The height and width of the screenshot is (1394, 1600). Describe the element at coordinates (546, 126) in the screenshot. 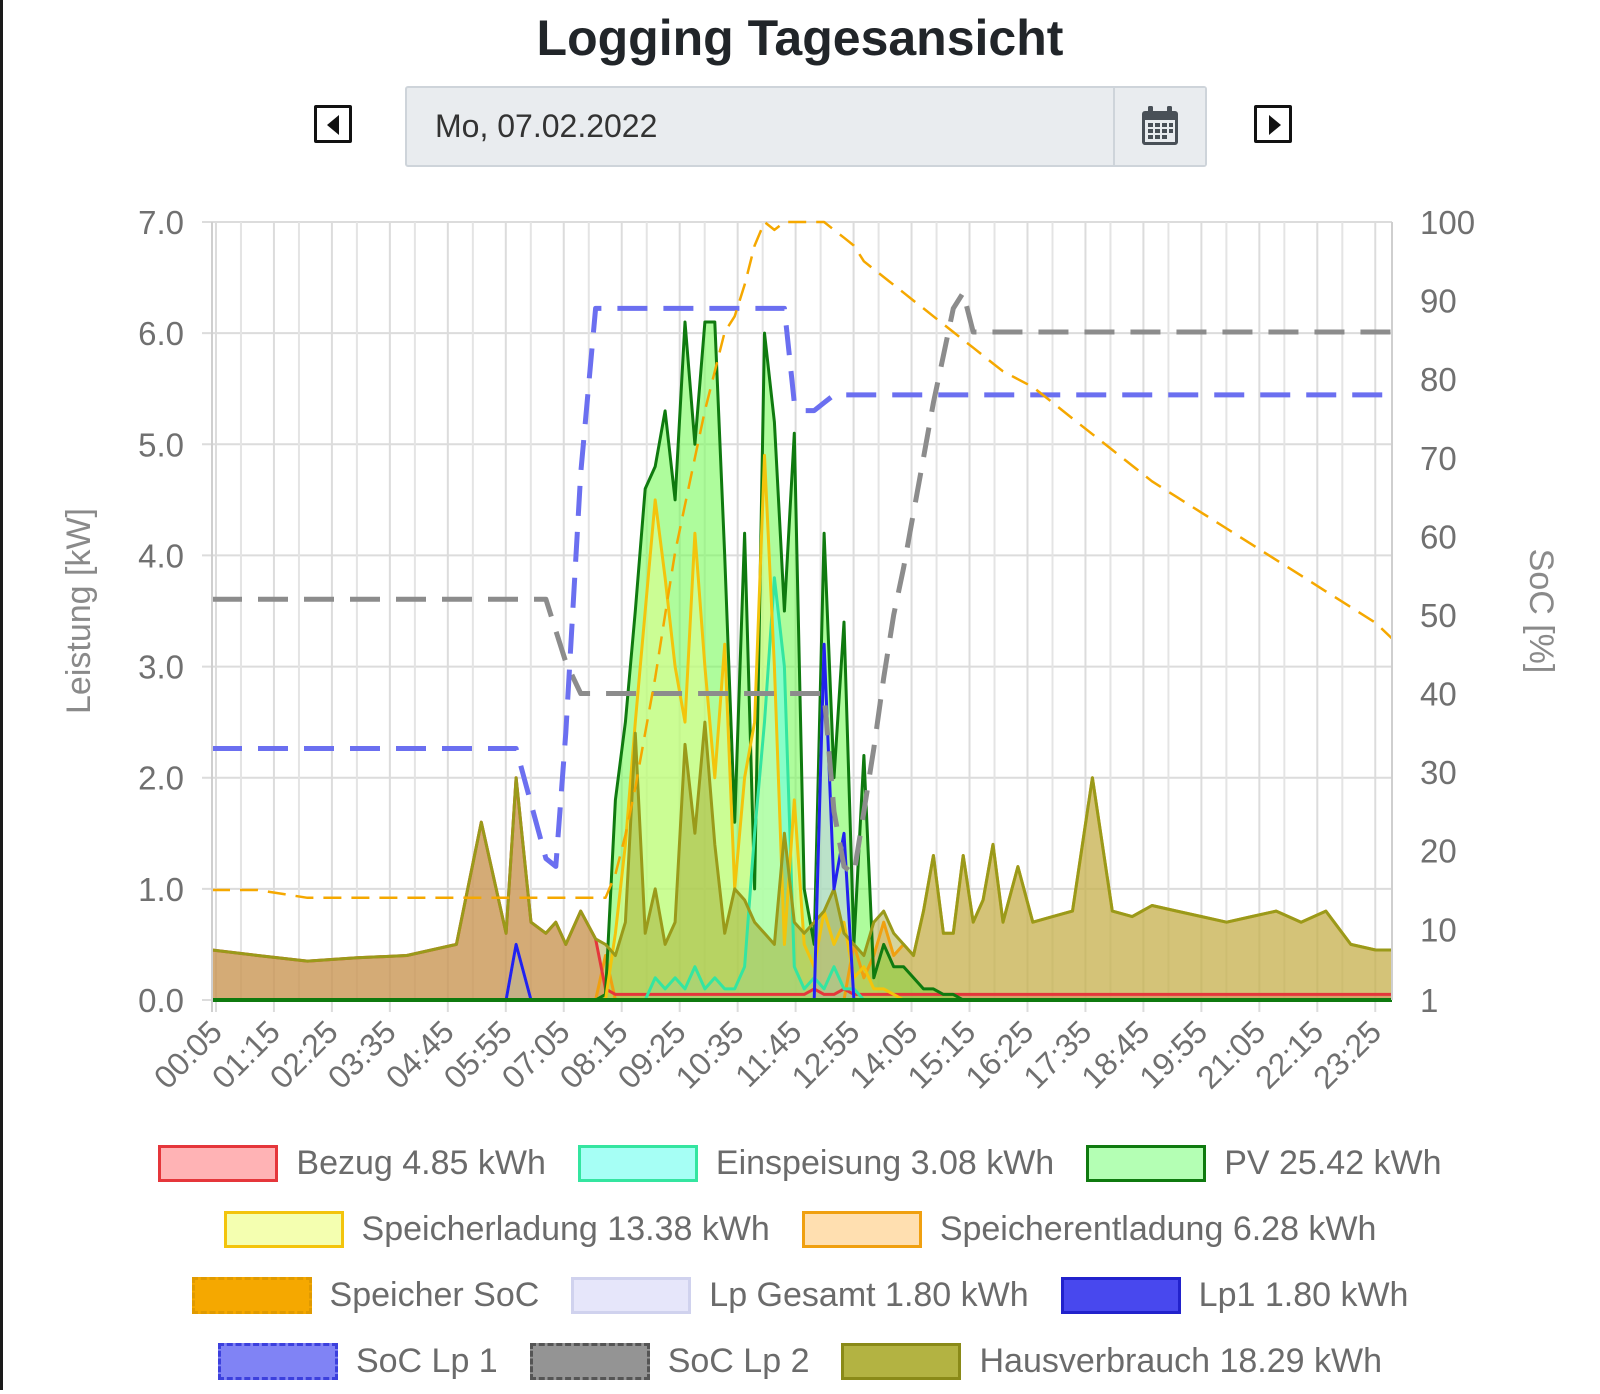

I see `date-input: Mo, 07.02.2022` at that location.